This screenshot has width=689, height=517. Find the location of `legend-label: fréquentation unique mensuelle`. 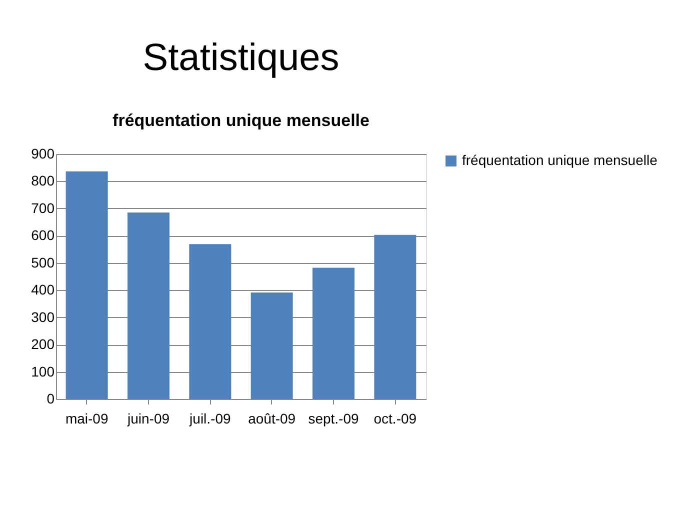

legend-label: fréquentation unique mensuelle is located at coordinates (560, 160).